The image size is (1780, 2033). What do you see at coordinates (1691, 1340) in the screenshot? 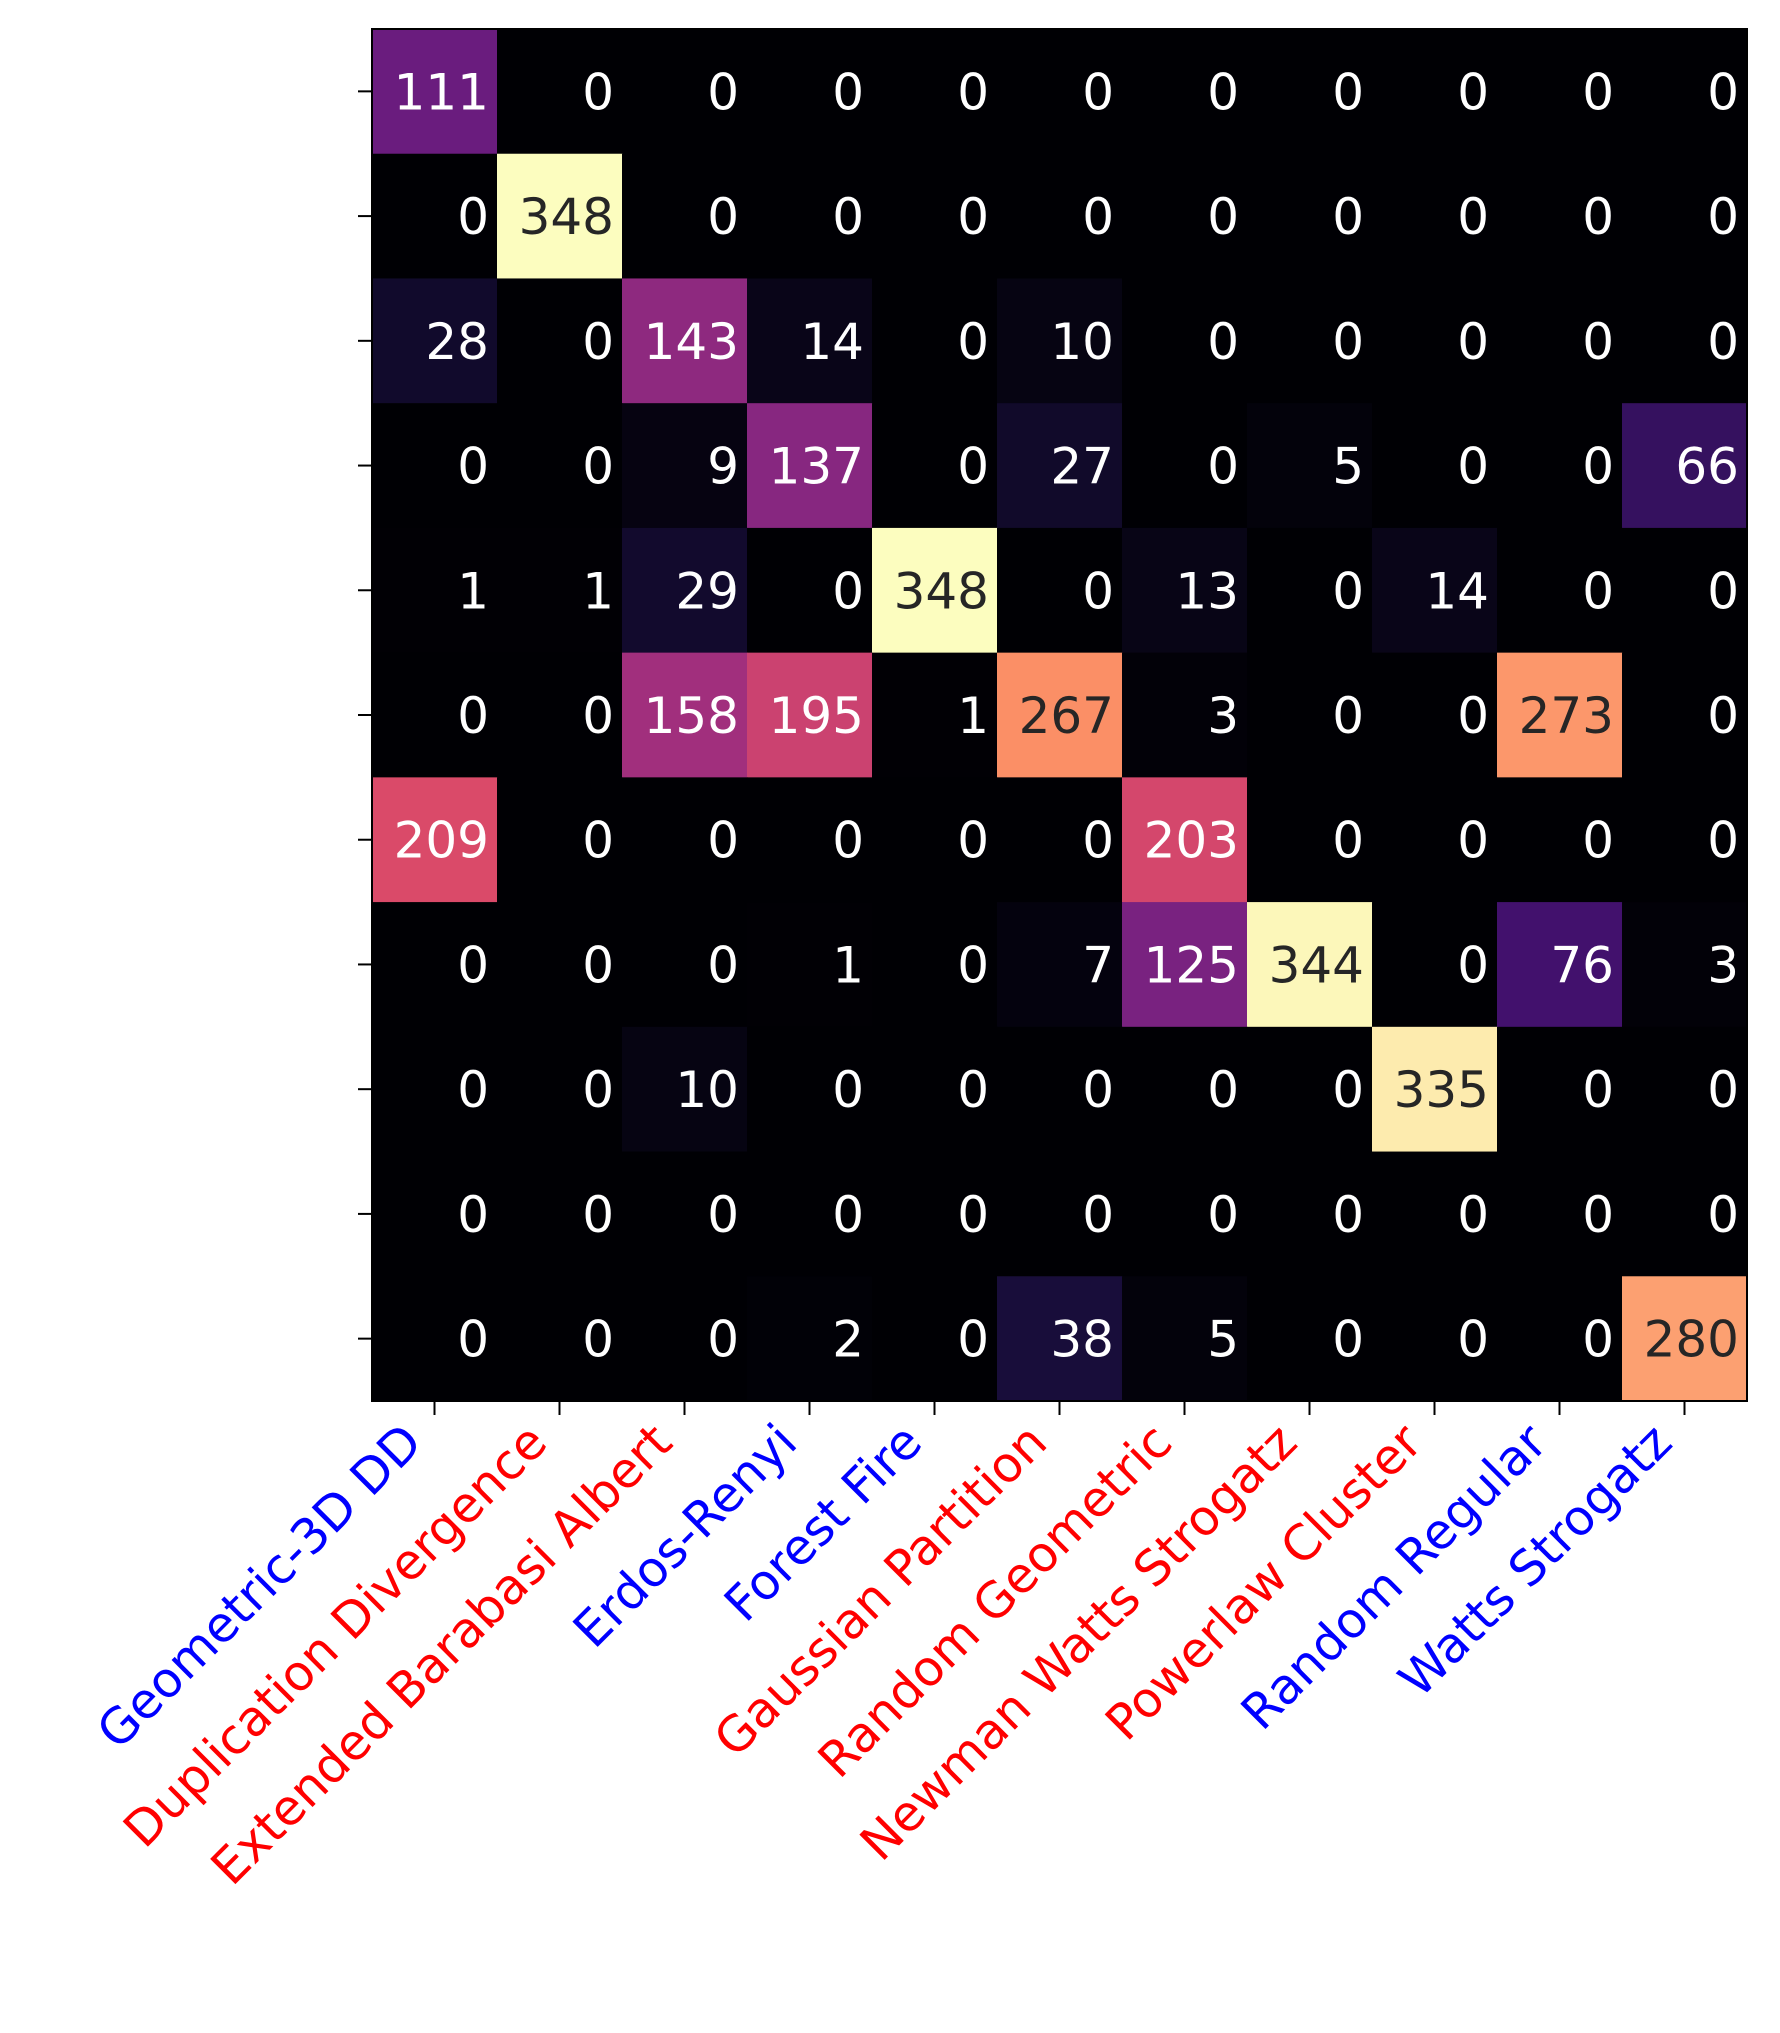
I see `heatmap-cell-value: 280` at bounding box center [1691, 1340].